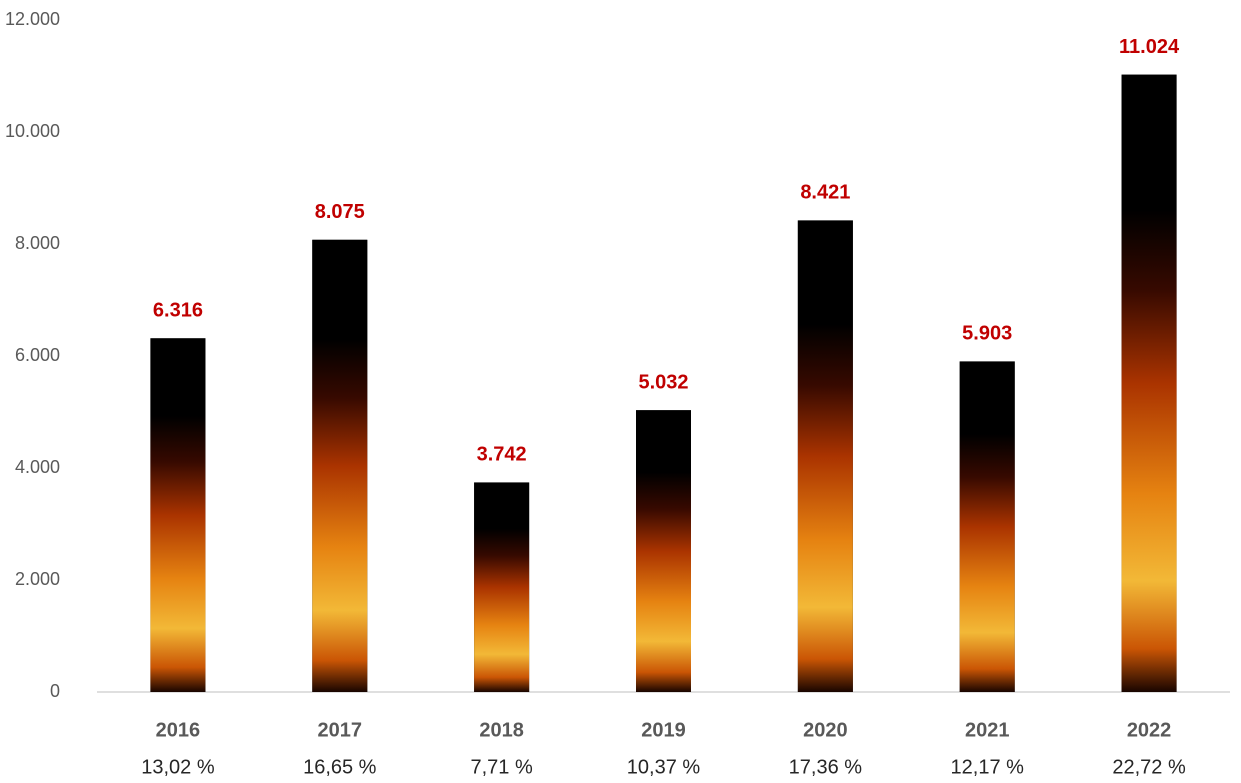 Image resolution: width=1241 pixels, height=783 pixels. I want to click on x-tick-label: 2019, so click(663, 730).